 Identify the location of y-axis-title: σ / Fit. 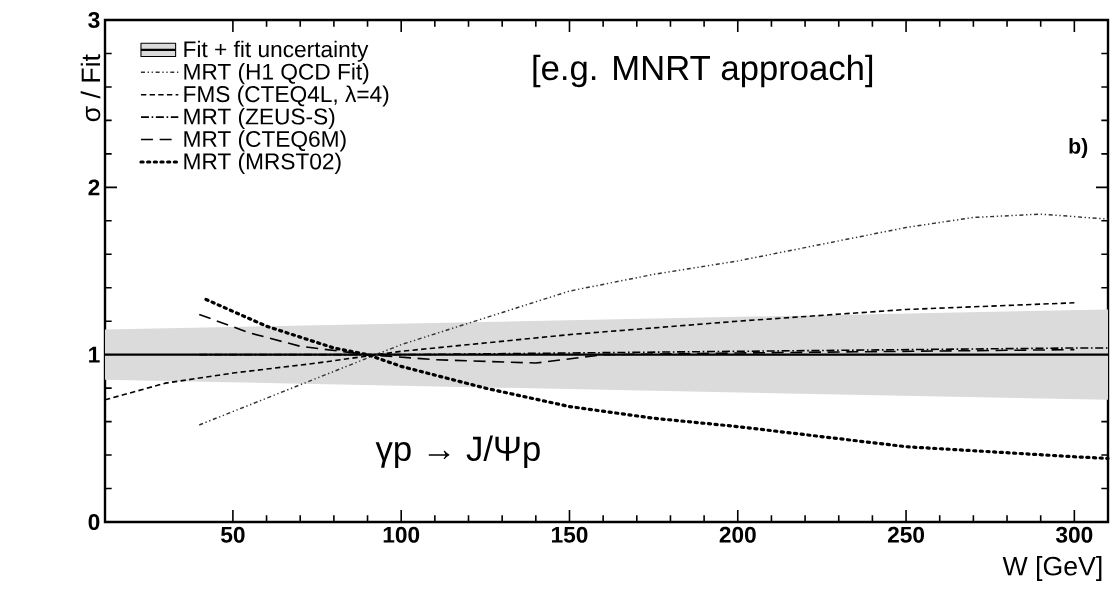
(90, 88).